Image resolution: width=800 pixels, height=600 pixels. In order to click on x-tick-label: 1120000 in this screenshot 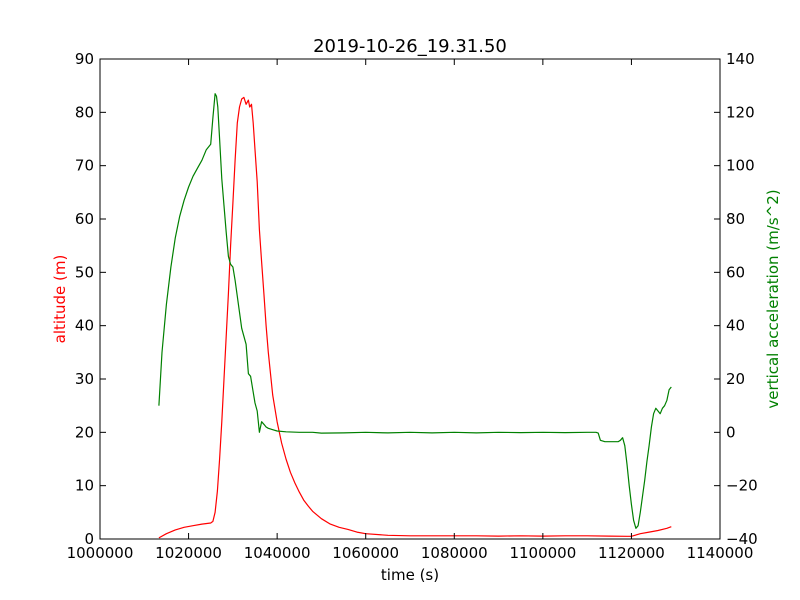, I will do `click(631, 553)`.